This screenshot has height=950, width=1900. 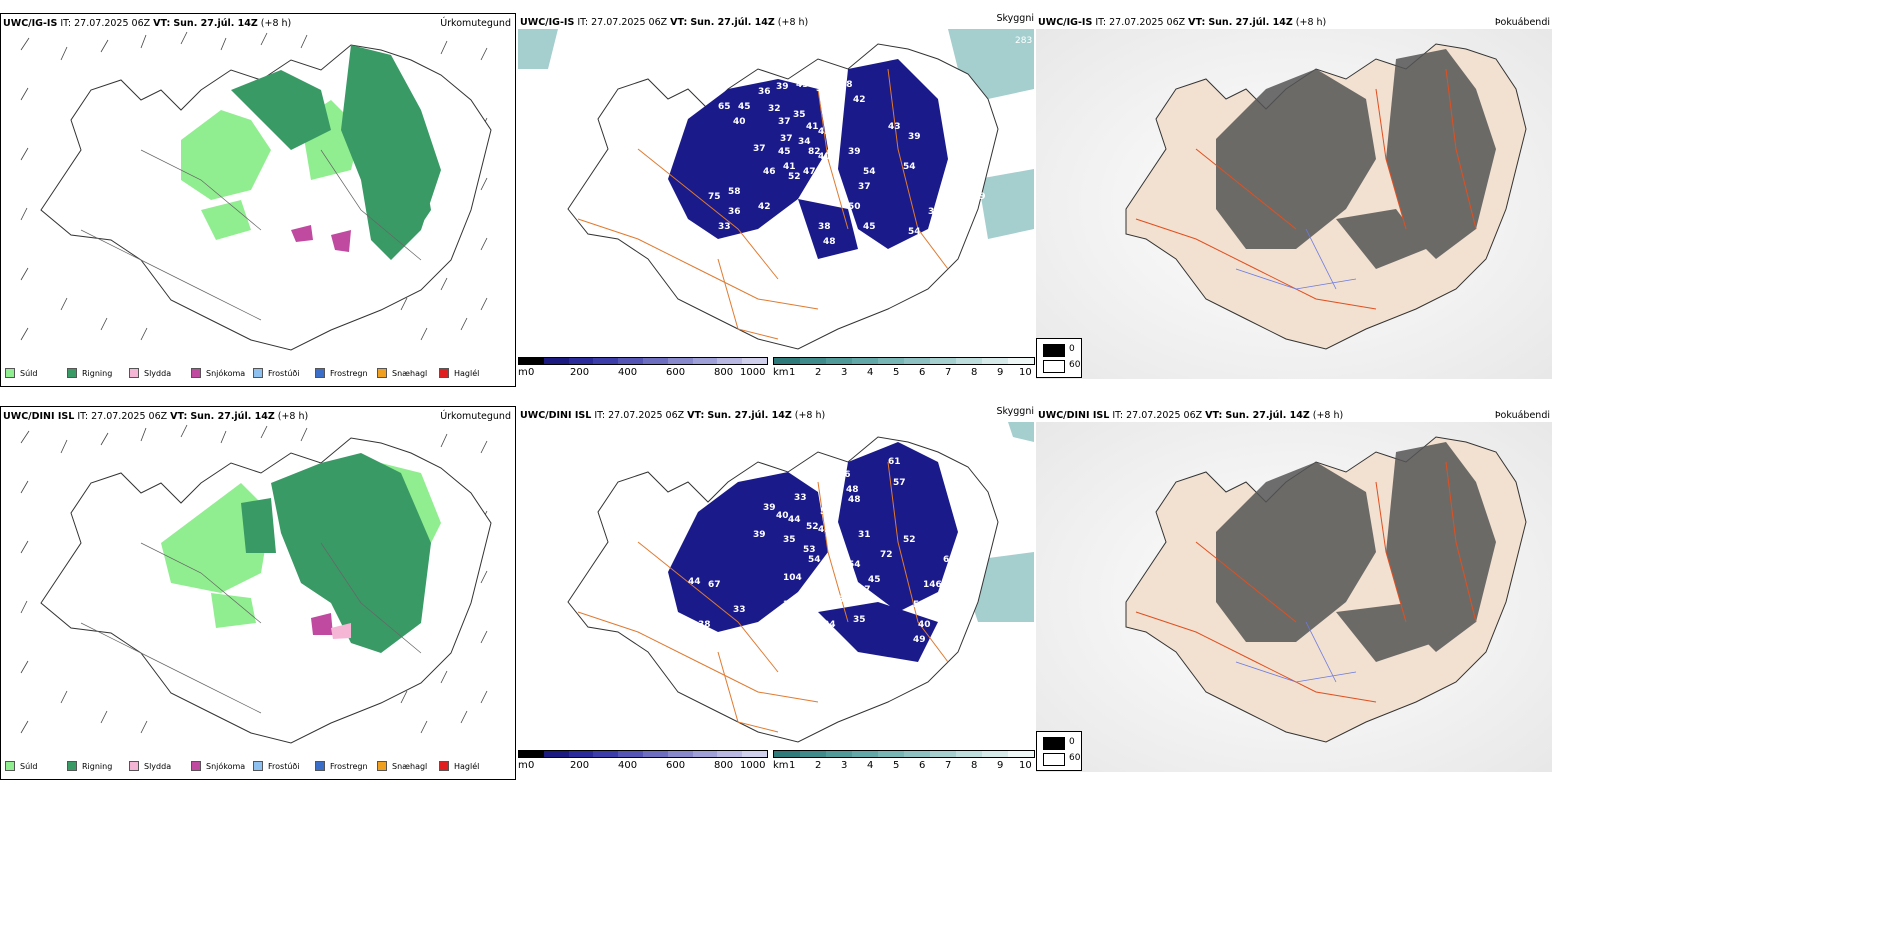 I want to click on tick-label: 6, so click(x=922, y=765).